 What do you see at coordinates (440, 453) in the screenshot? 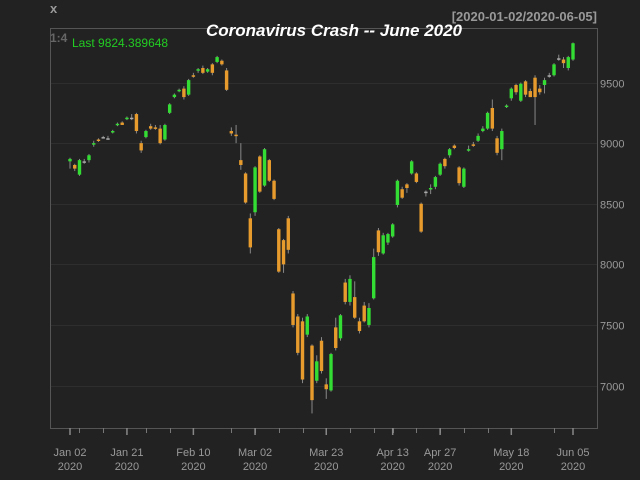
I see `x-tick-label: Apr 27` at bounding box center [440, 453].